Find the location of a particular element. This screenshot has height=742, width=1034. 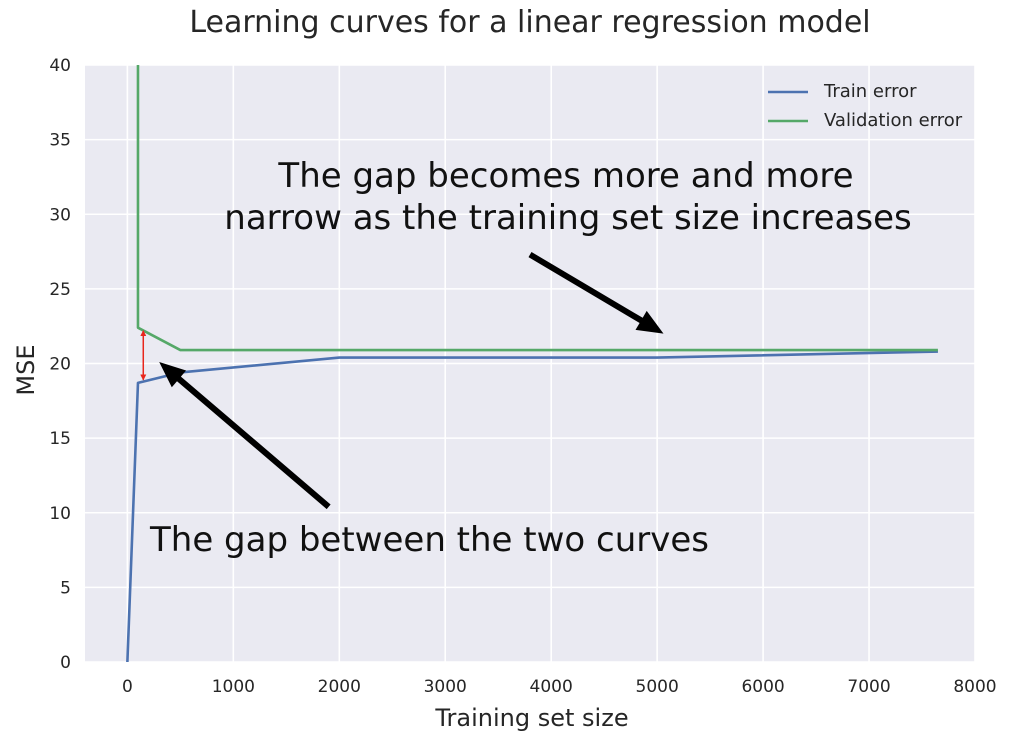

x-tick-label: 6000 is located at coordinates (762, 687).